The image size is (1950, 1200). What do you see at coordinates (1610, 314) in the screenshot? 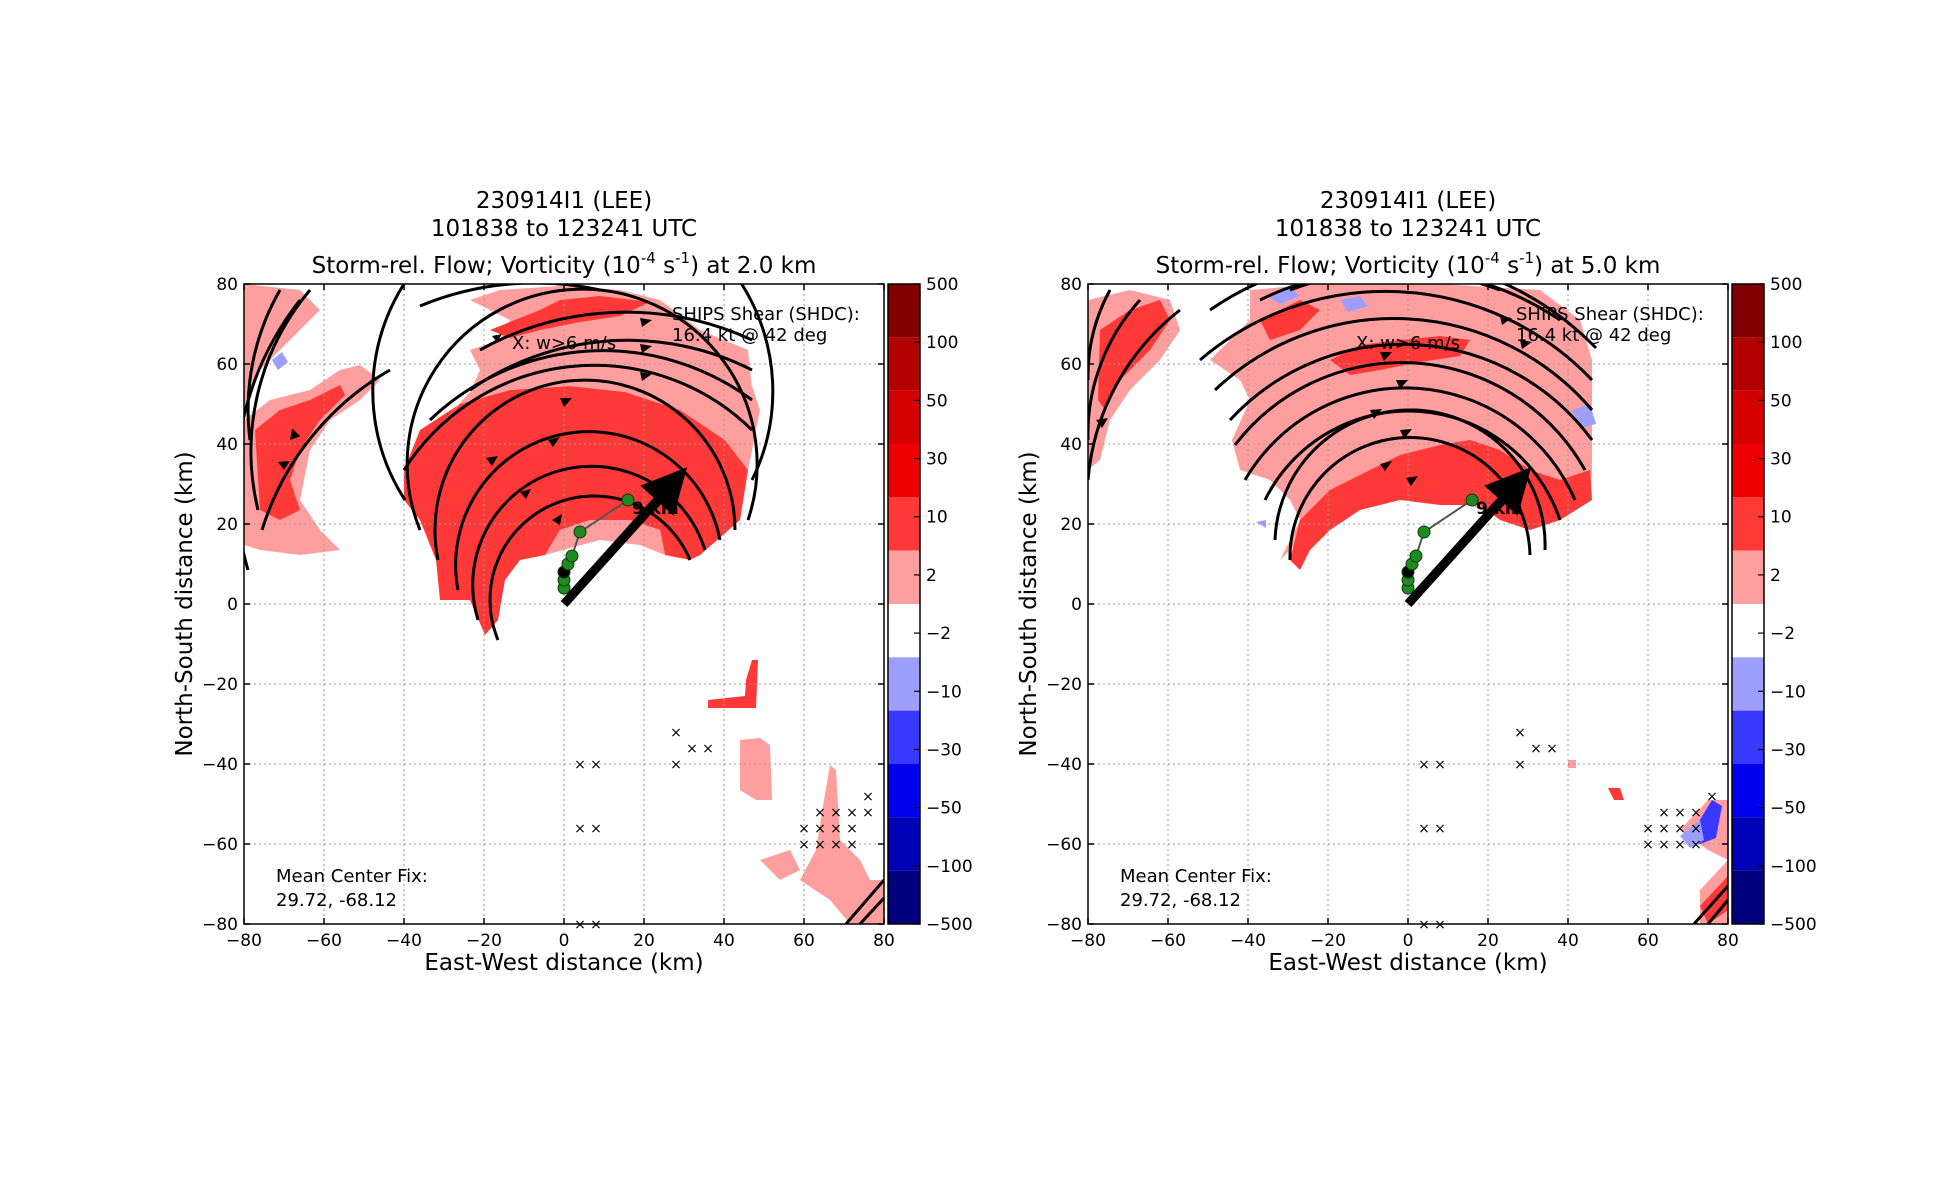
I see `panel-2-shear-label-1: SHIPS Shear (SHDC):` at bounding box center [1610, 314].